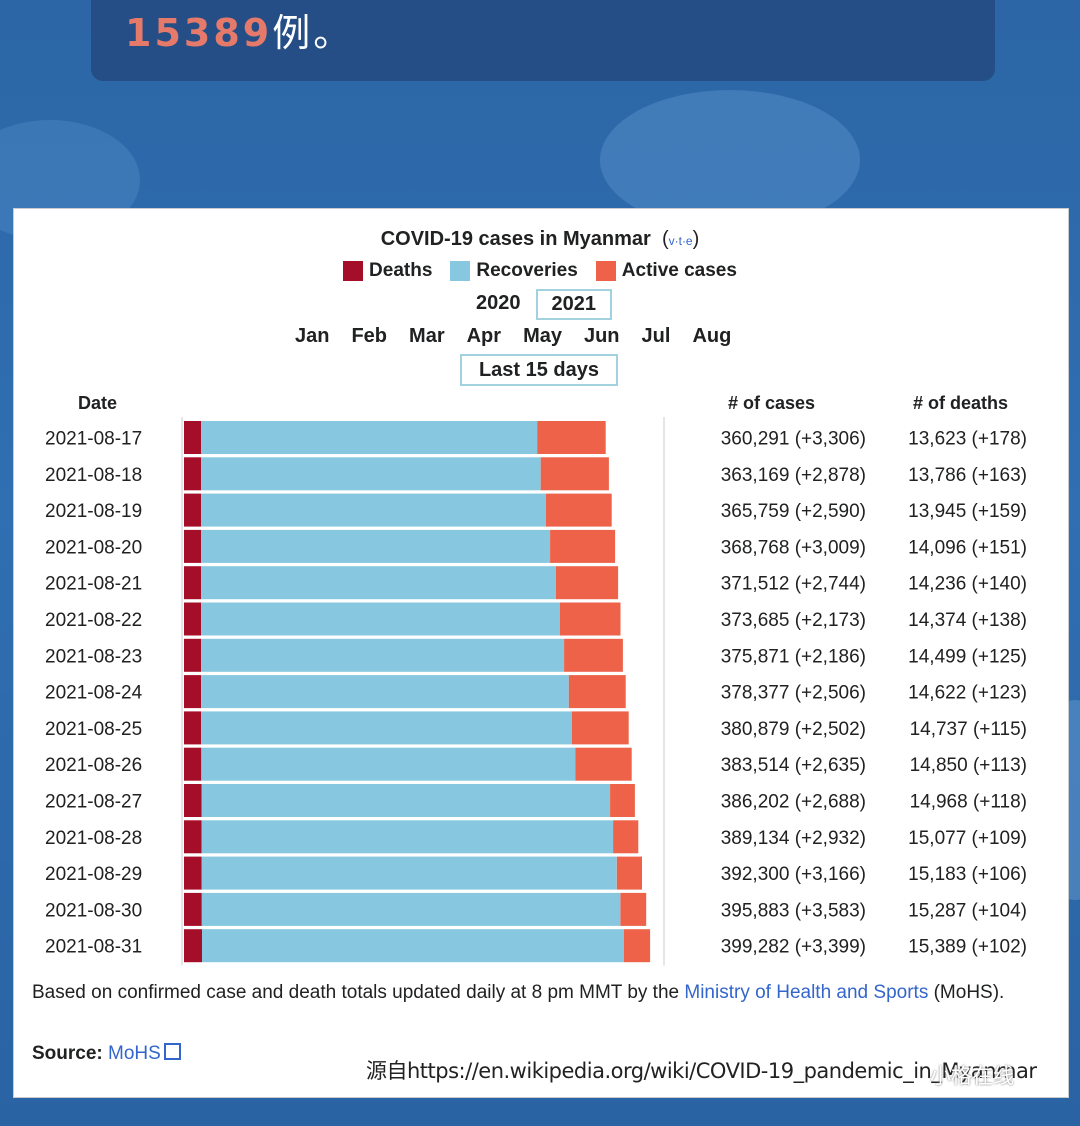 This screenshot has height=1126, width=1080. Describe the element at coordinates (967, 910) in the screenshot. I see `row-deaths-label: 15,287 (+104)` at that location.